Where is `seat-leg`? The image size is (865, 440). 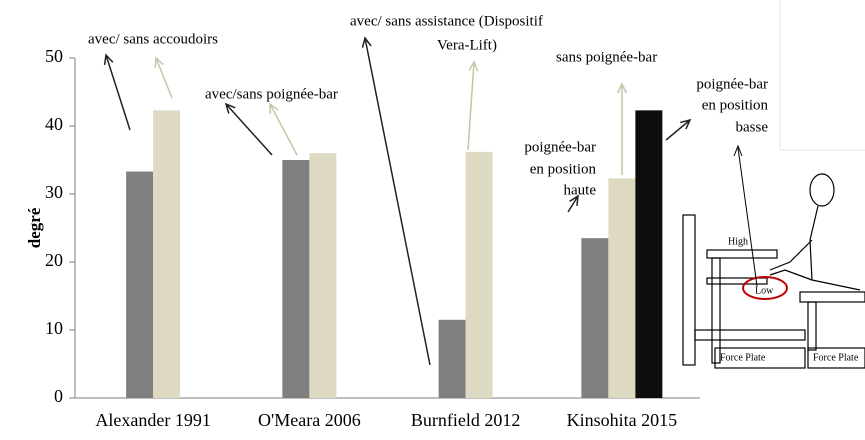 seat-leg is located at coordinates (812, 326).